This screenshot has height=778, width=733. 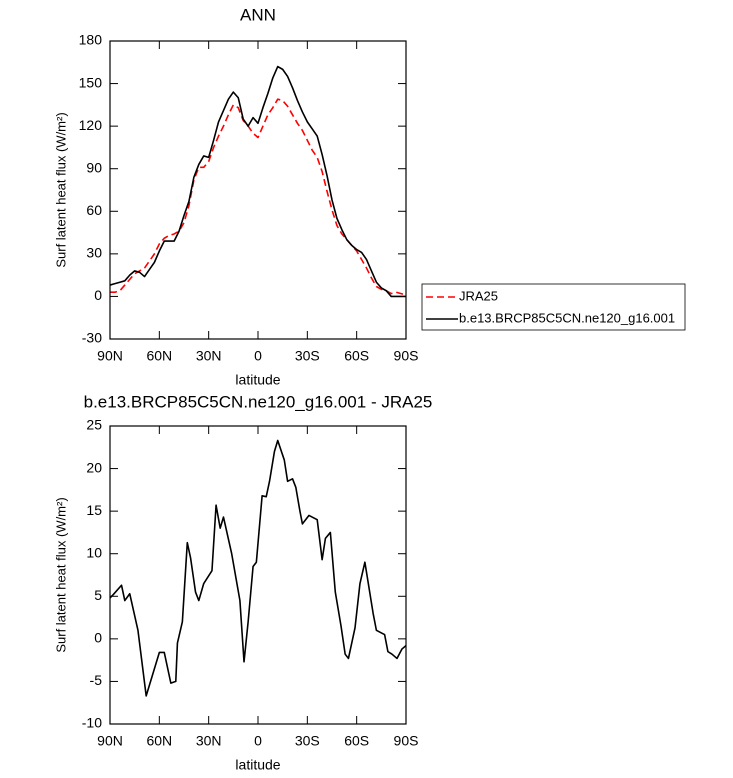 I want to click on y-tick-label: 90, so click(x=94, y=167).